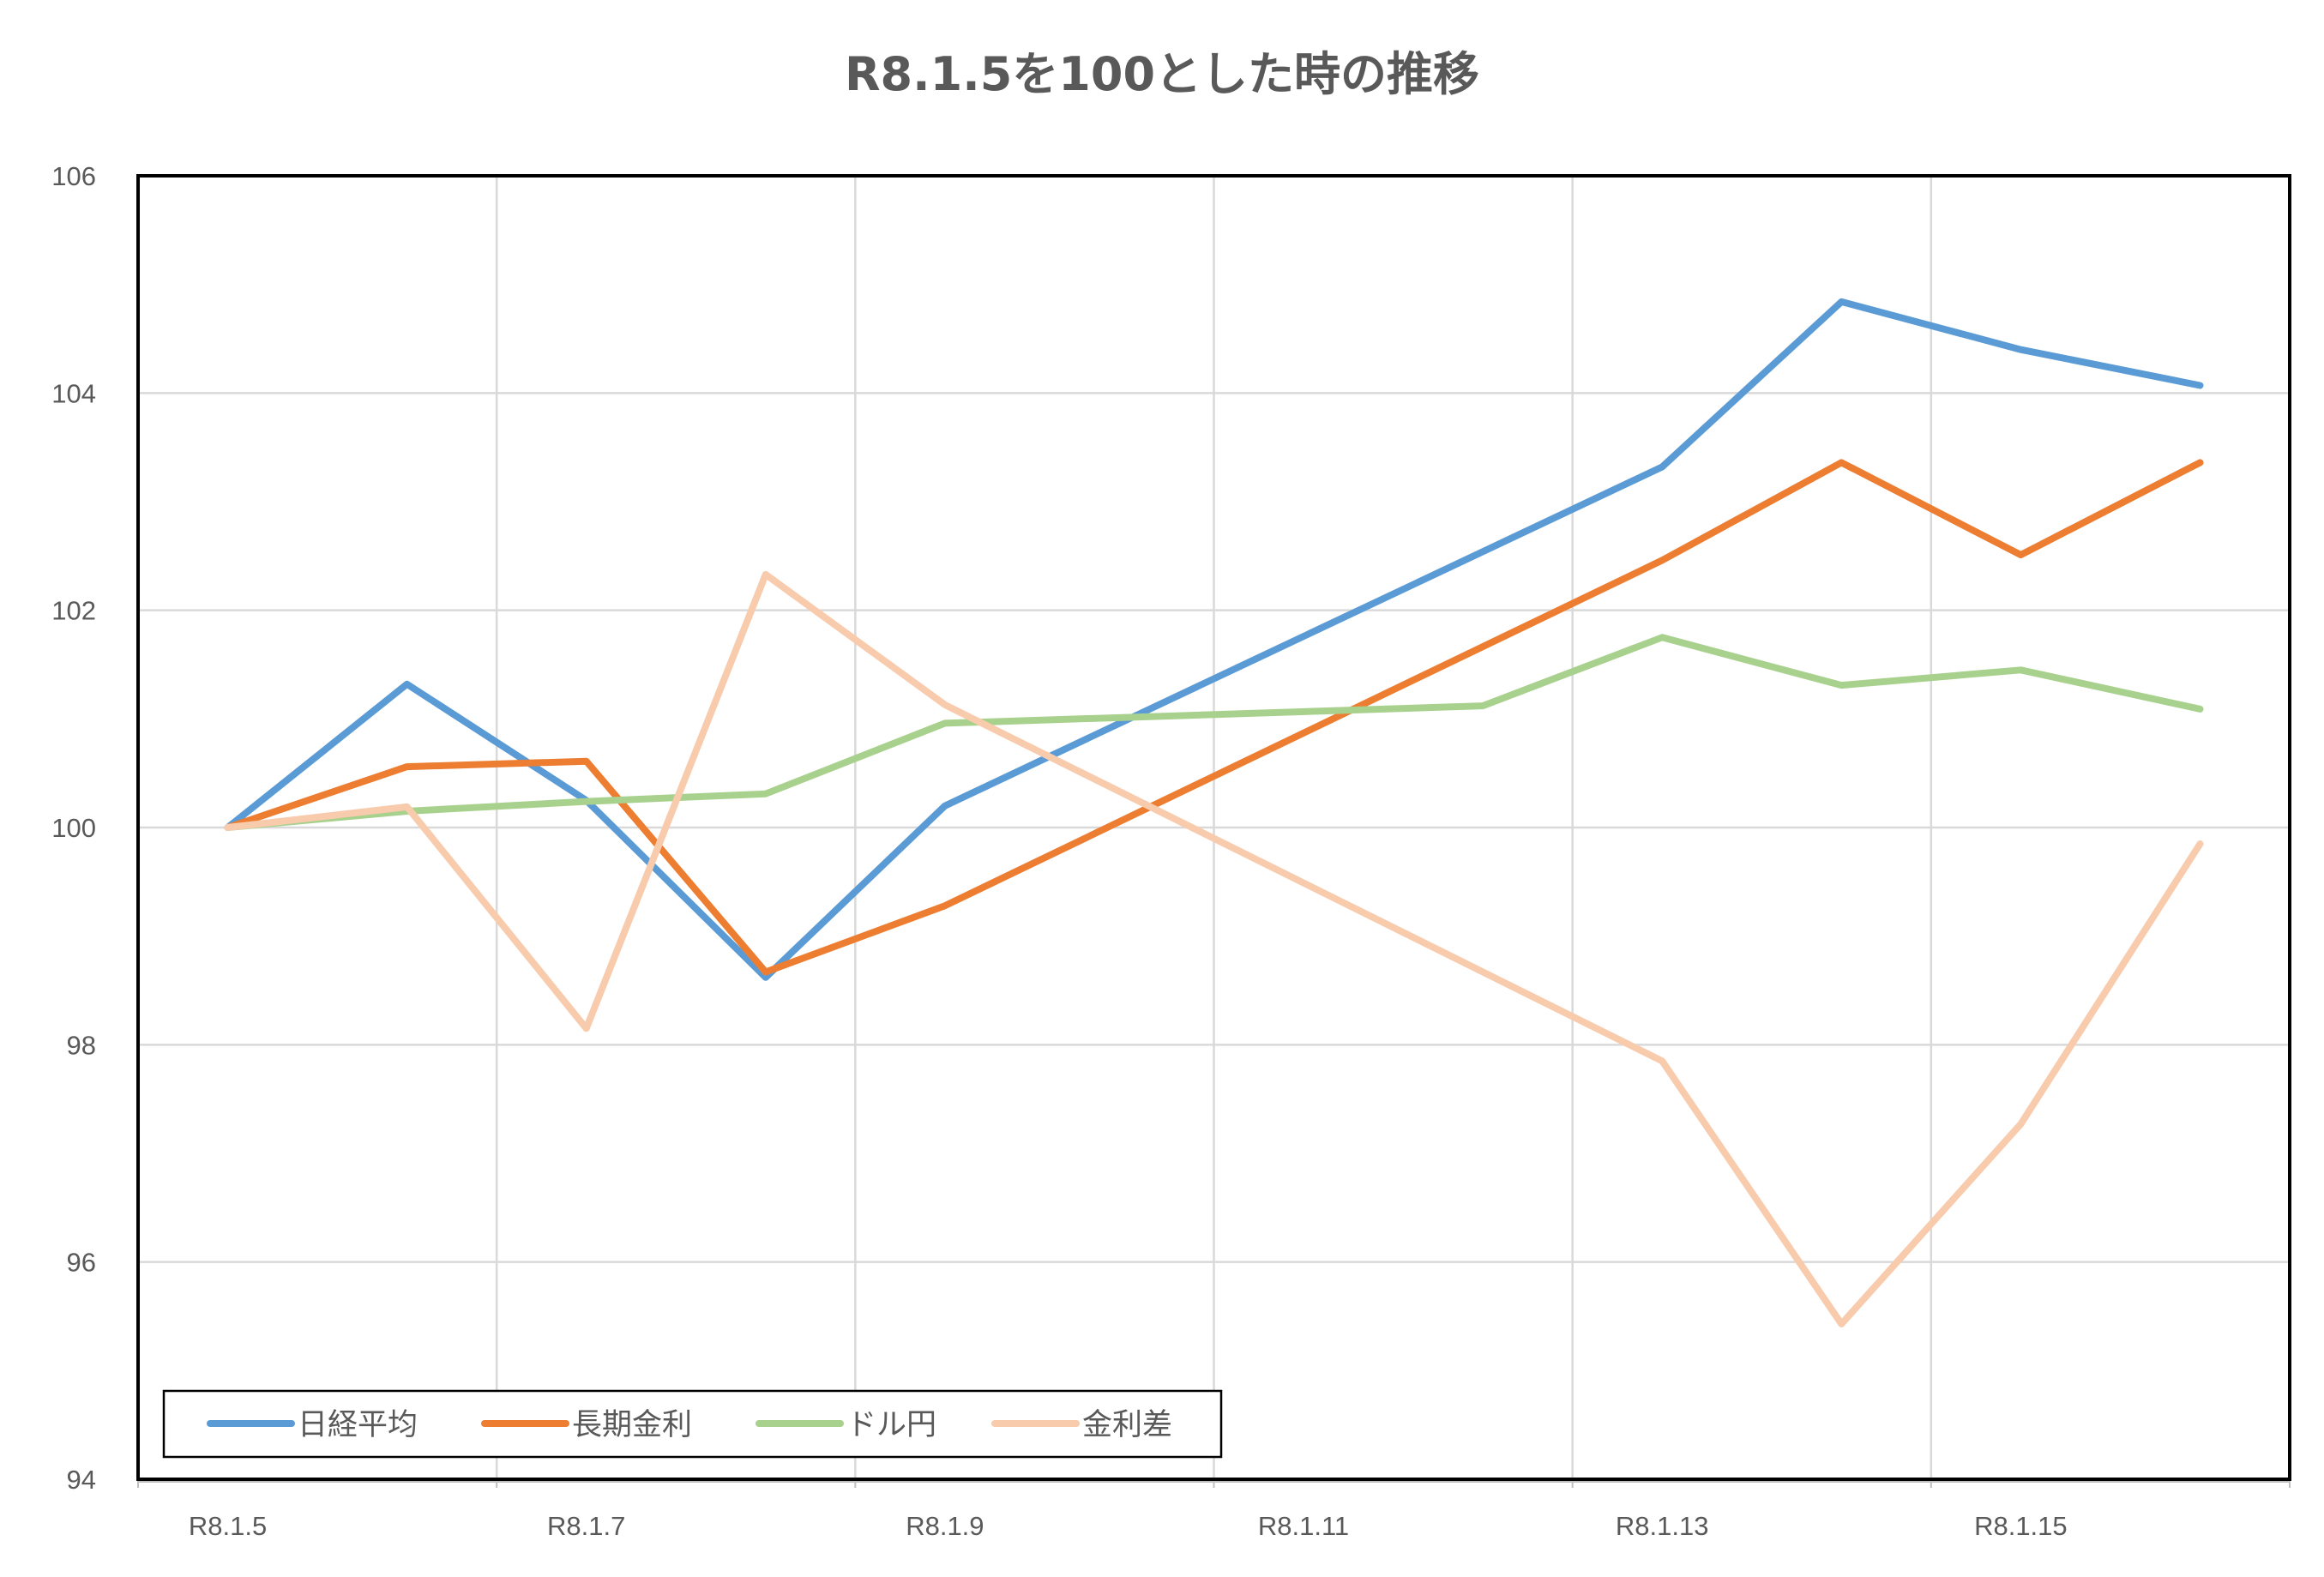 The height and width of the screenshot is (1577, 2324). I want to click on y-tick-label: 98, so click(81, 1045).